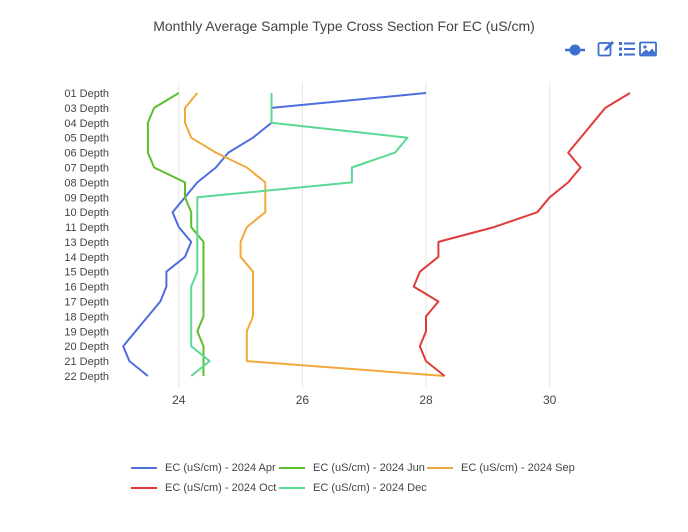  Describe the element at coordinates (86, 124) in the screenshot. I see `y-tick-label: 04 Depth` at that location.